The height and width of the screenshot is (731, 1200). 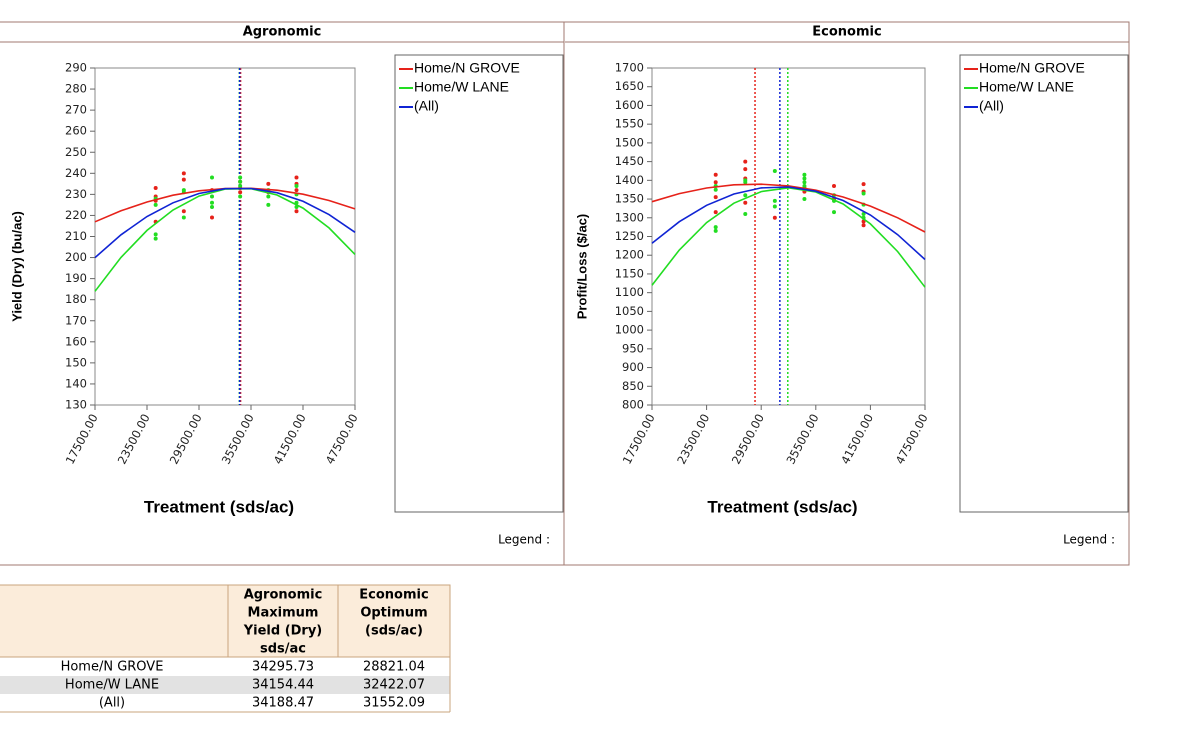 What do you see at coordinates (76, 341) in the screenshot?
I see `y-tick-label: 160` at bounding box center [76, 341].